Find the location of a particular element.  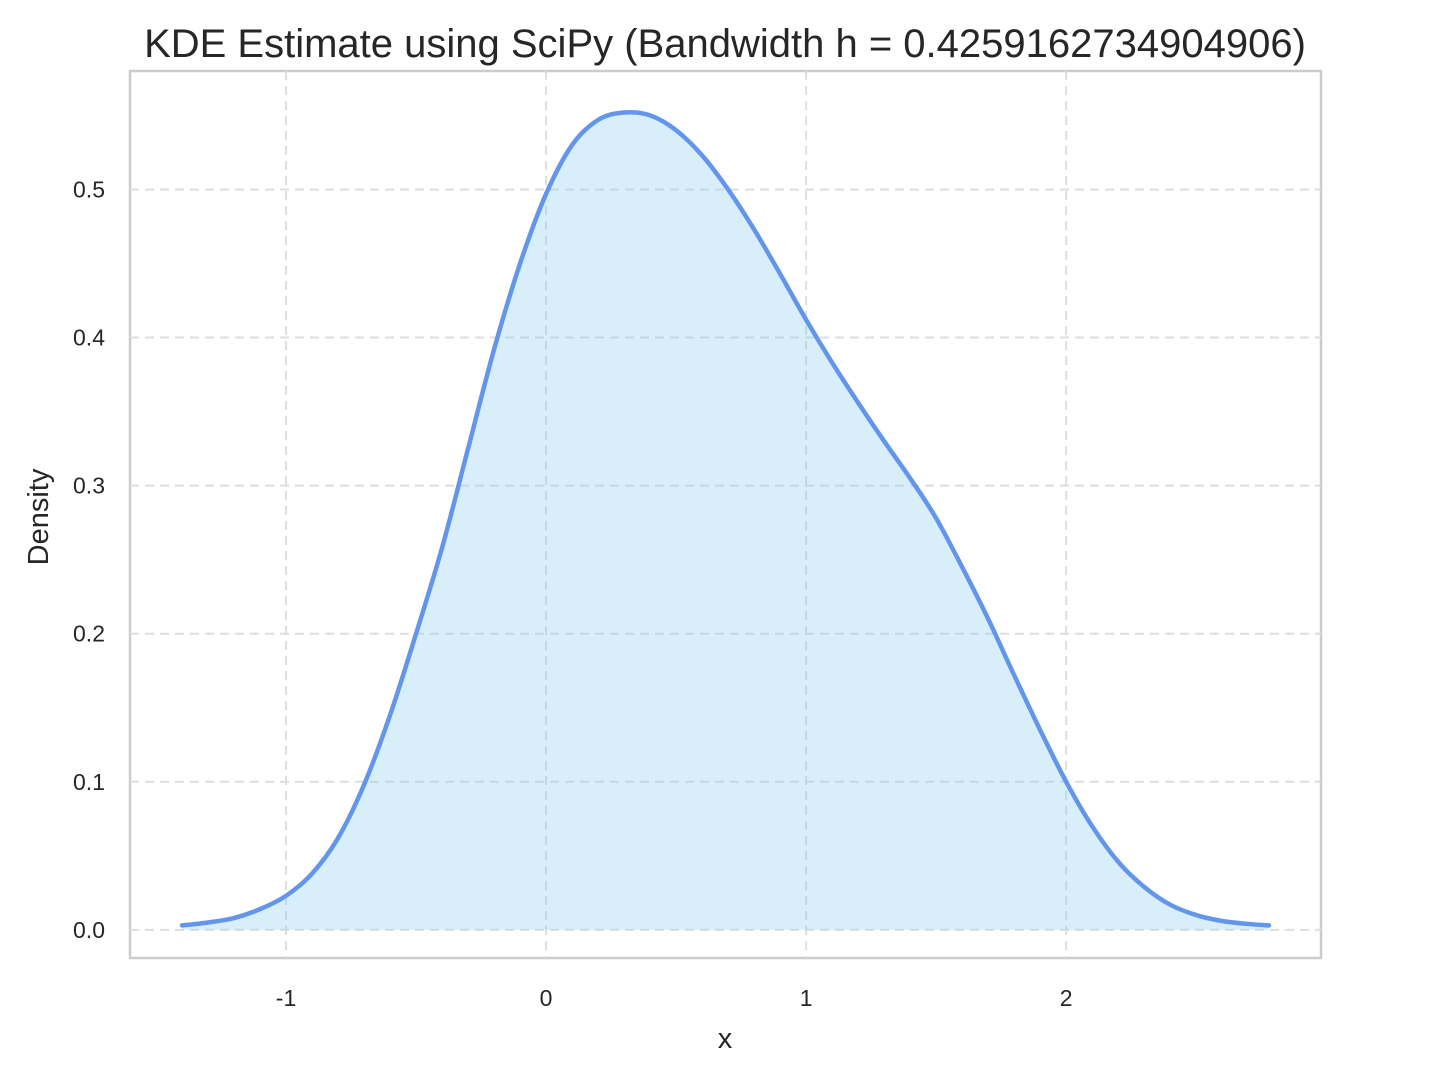

y-tick-label: 0.3 is located at coordinates (89, 486).